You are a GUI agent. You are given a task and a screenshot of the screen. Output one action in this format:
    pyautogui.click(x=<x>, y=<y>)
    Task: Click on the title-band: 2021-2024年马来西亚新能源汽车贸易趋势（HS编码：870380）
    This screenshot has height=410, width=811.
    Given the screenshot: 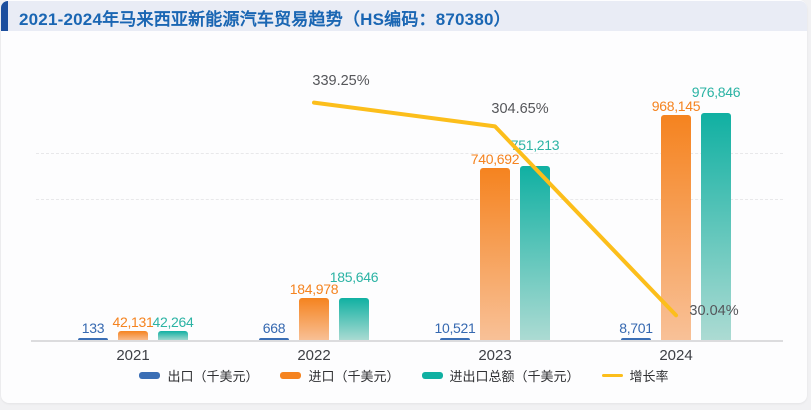 What is the action you would take?
    pyautogui.click(x=404, y=16)
    